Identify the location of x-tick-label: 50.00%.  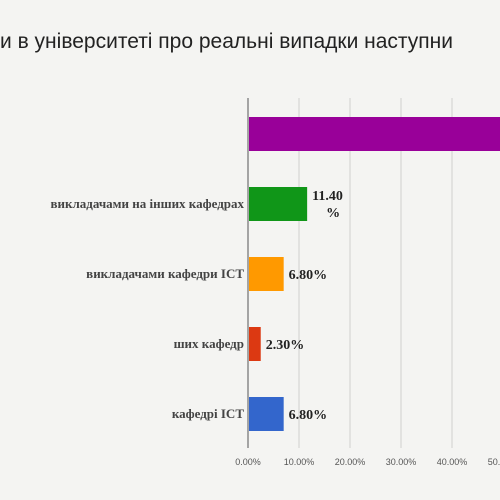
(494, 462).